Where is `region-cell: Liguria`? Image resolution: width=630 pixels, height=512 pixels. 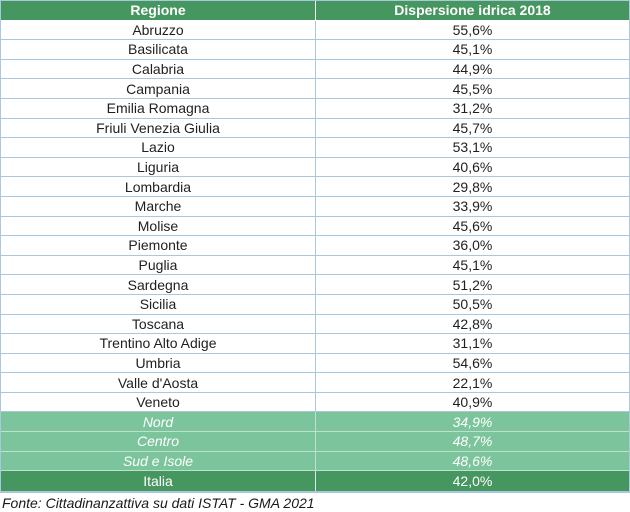
region-cell: Liguria is located at coordinates (158, 167).